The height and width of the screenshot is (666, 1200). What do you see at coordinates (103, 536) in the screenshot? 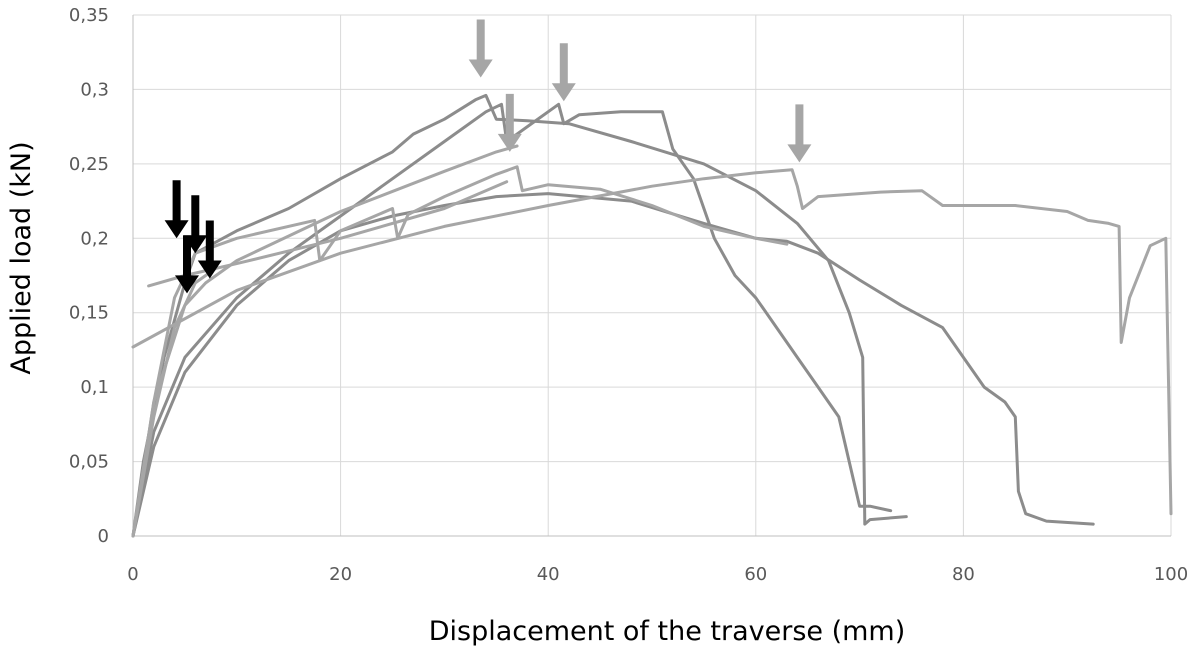
I see `y-tick-label: 0` at bounding box center [103, 536].